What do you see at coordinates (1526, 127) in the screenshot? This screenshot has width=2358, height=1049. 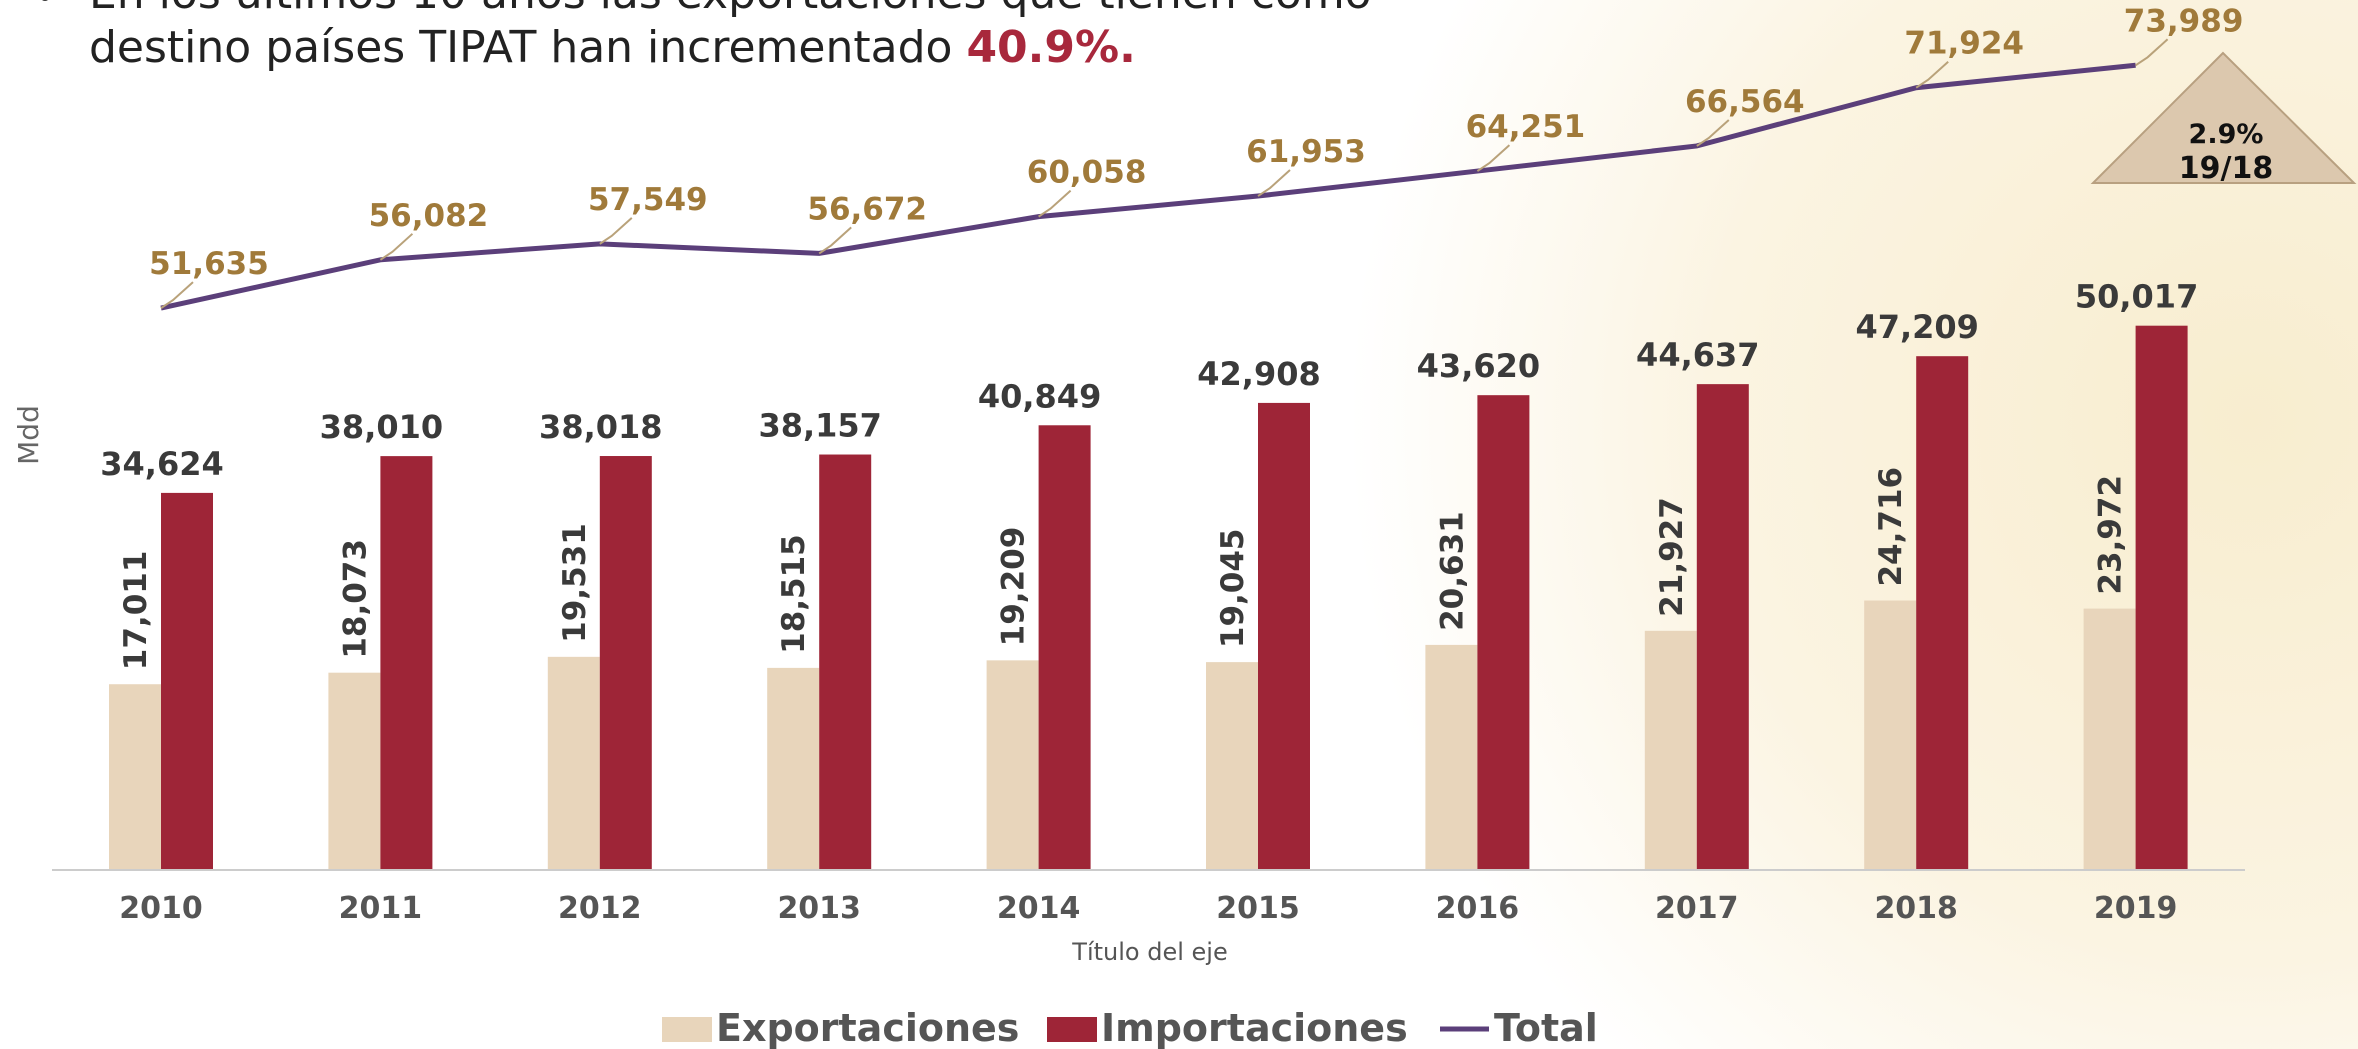 I see `data-label: 64,251` at bounding box center [1526, 127].